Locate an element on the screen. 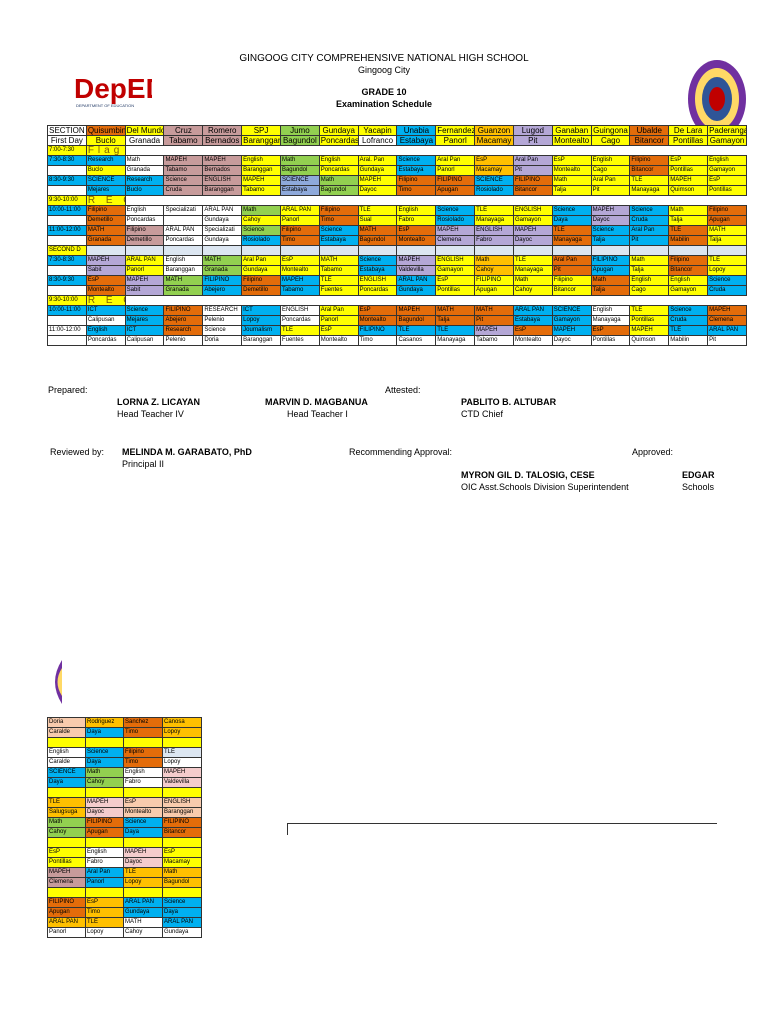  continuation-cell: Apugan is located at coordinates (66, 912).